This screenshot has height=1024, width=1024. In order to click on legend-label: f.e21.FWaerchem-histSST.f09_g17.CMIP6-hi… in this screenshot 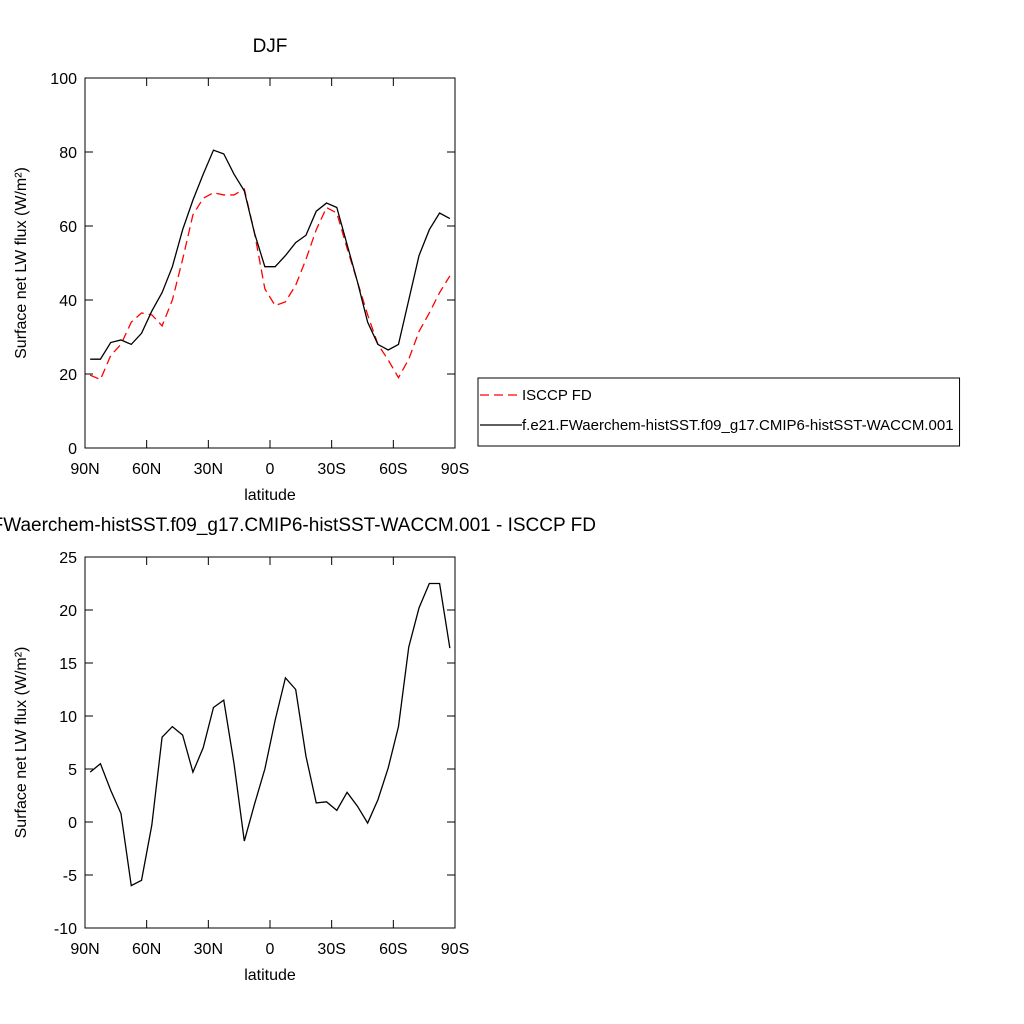, I will do `click(738, 425)`.